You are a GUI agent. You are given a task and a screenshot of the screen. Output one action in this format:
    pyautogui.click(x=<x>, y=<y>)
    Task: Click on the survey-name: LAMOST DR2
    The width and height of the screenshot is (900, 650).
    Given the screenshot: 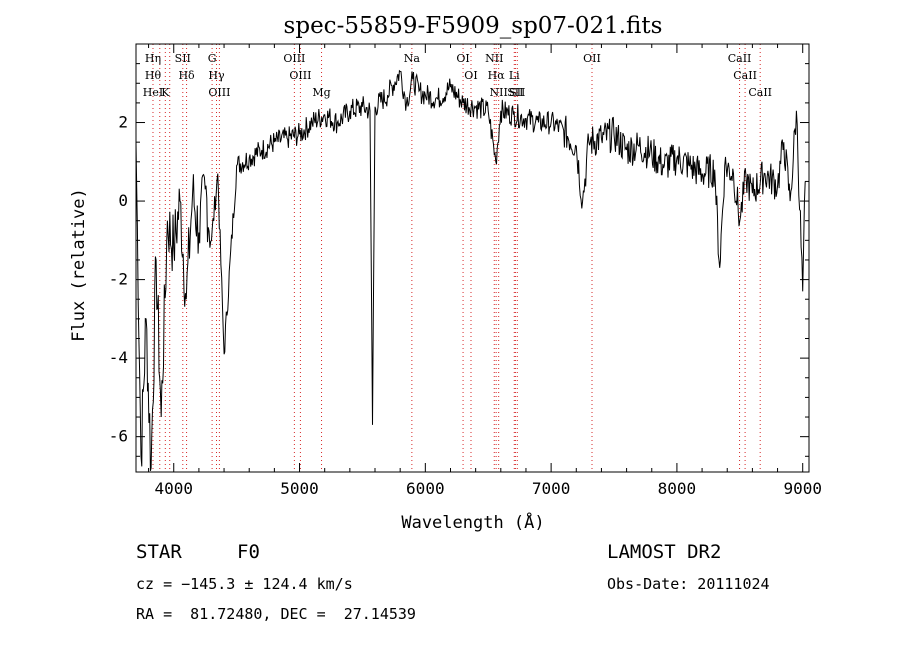 What is the action you would take?
    pyautogui.click(x=664, y=552)
    